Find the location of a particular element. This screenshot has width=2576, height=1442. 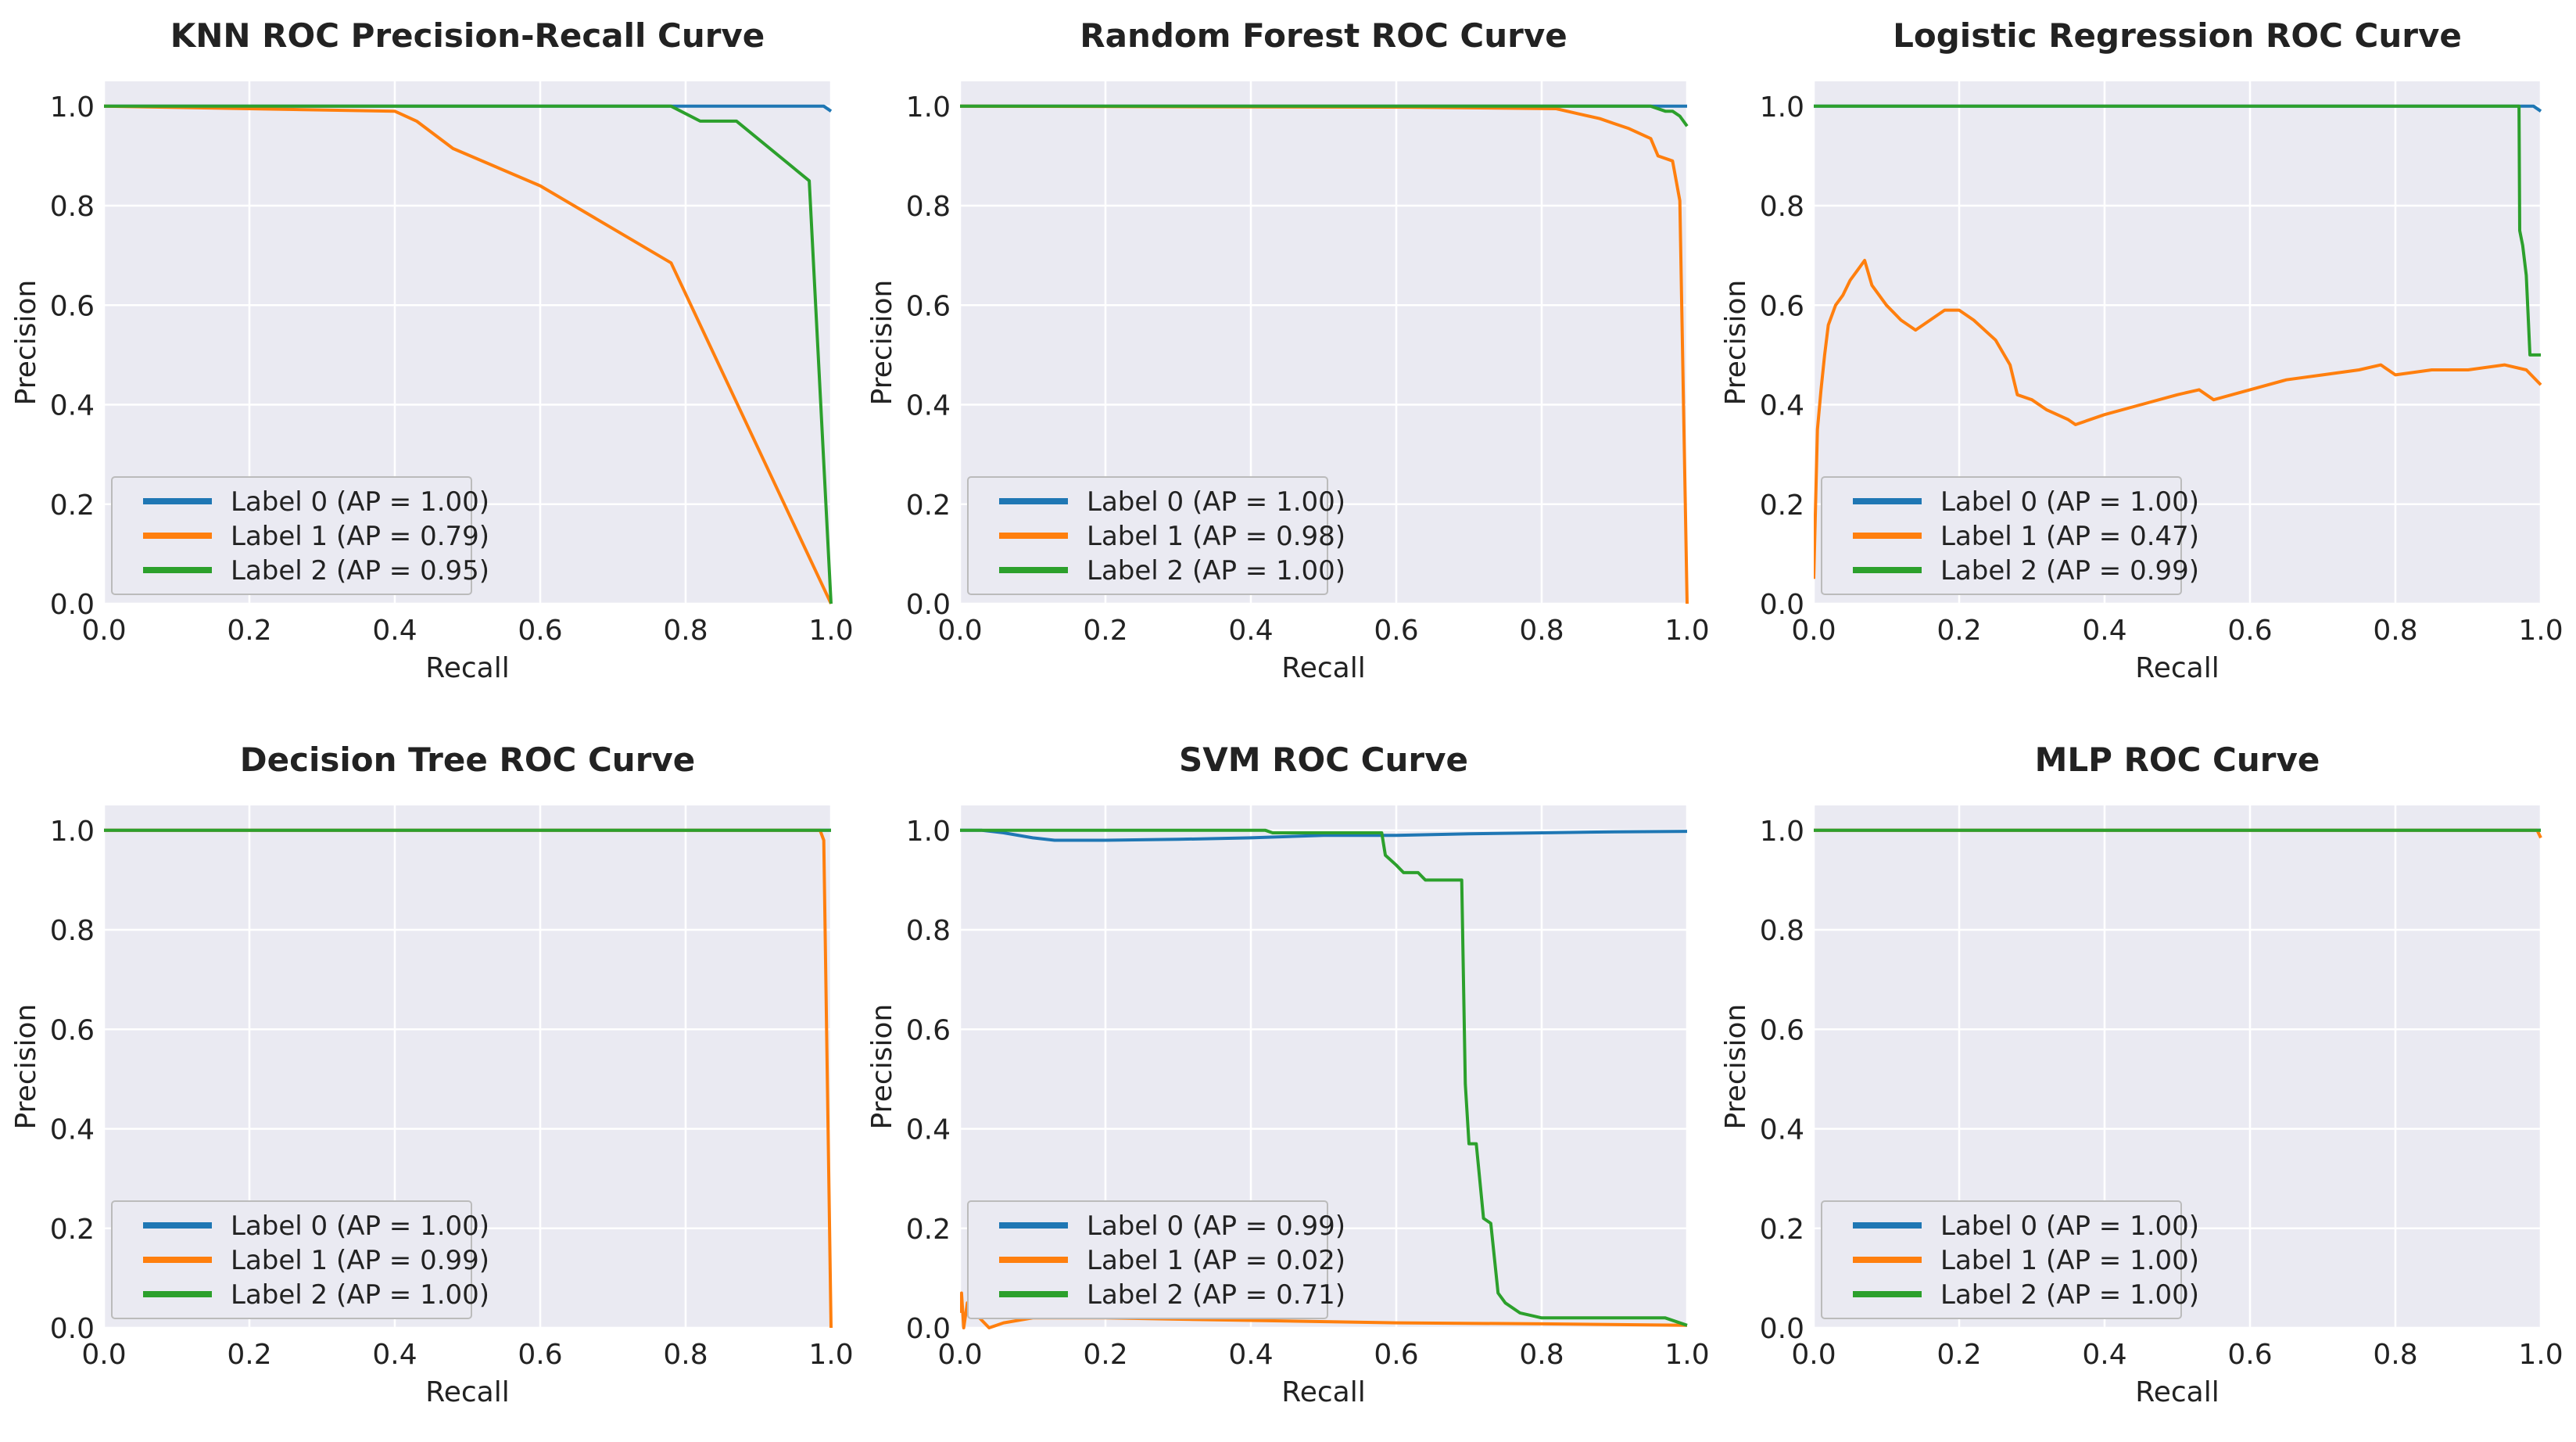

legend-entry: Label 2 (AP = 0.71) is located at coordinates (1216, 1295).